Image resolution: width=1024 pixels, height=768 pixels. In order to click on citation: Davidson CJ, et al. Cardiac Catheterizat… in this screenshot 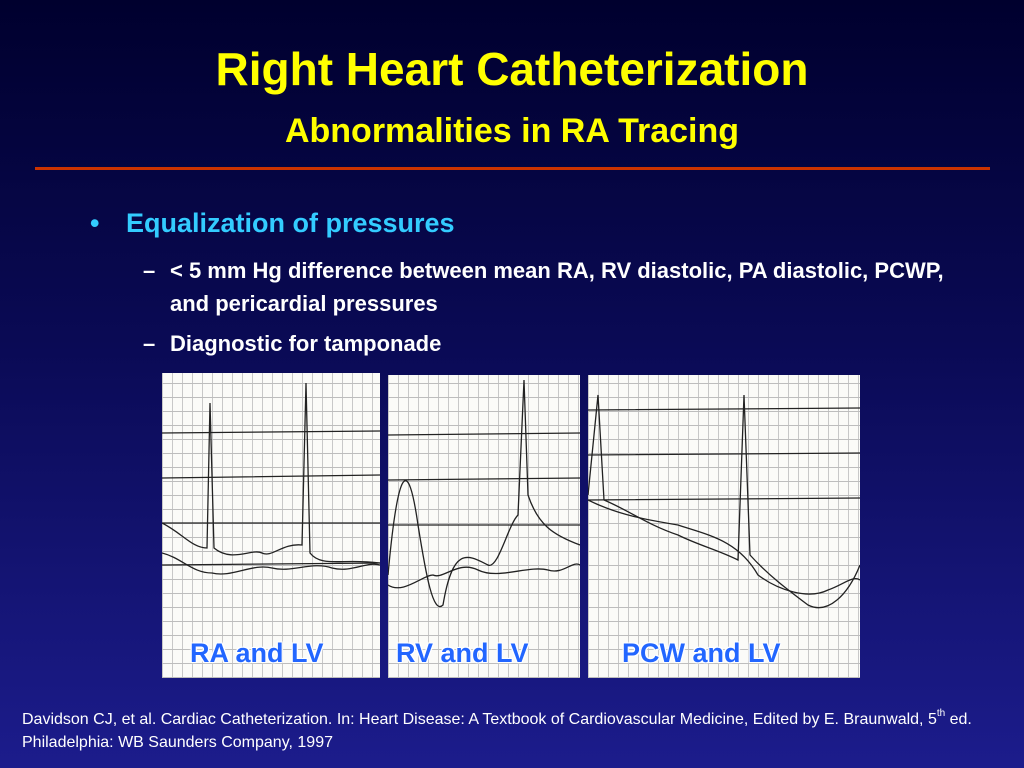, I will do `click(502, 731)`.